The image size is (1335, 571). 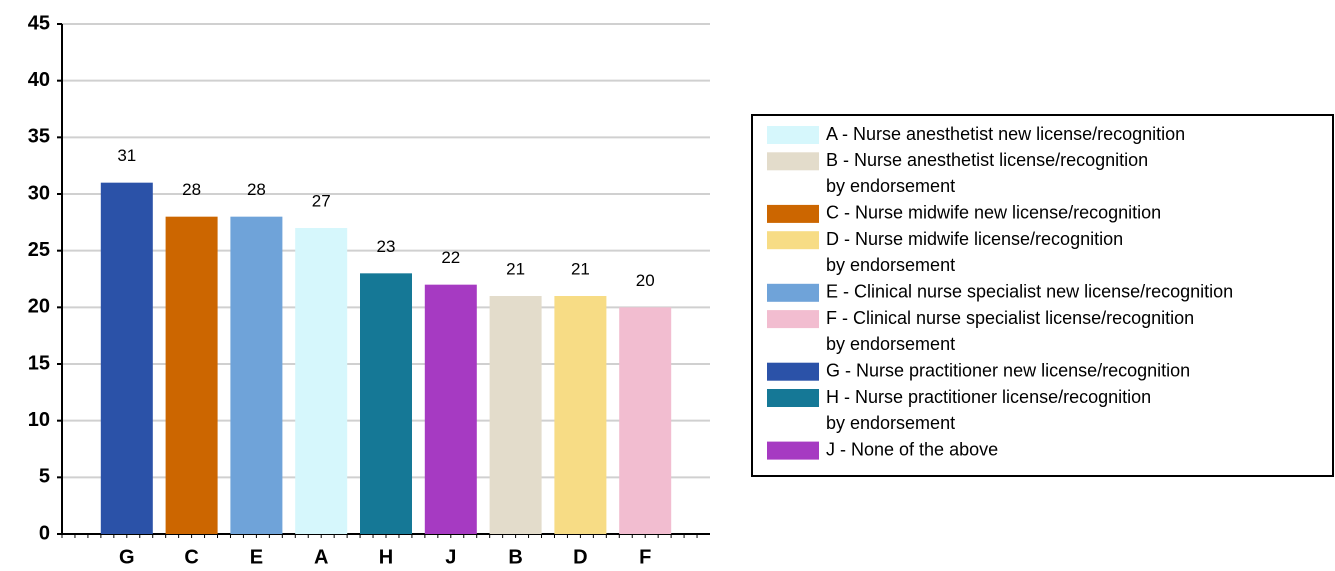 What do you see at coordinates (39, 193) in the screenshot?
I see `y-tick-label: 30` at bounding box center [39, 193].